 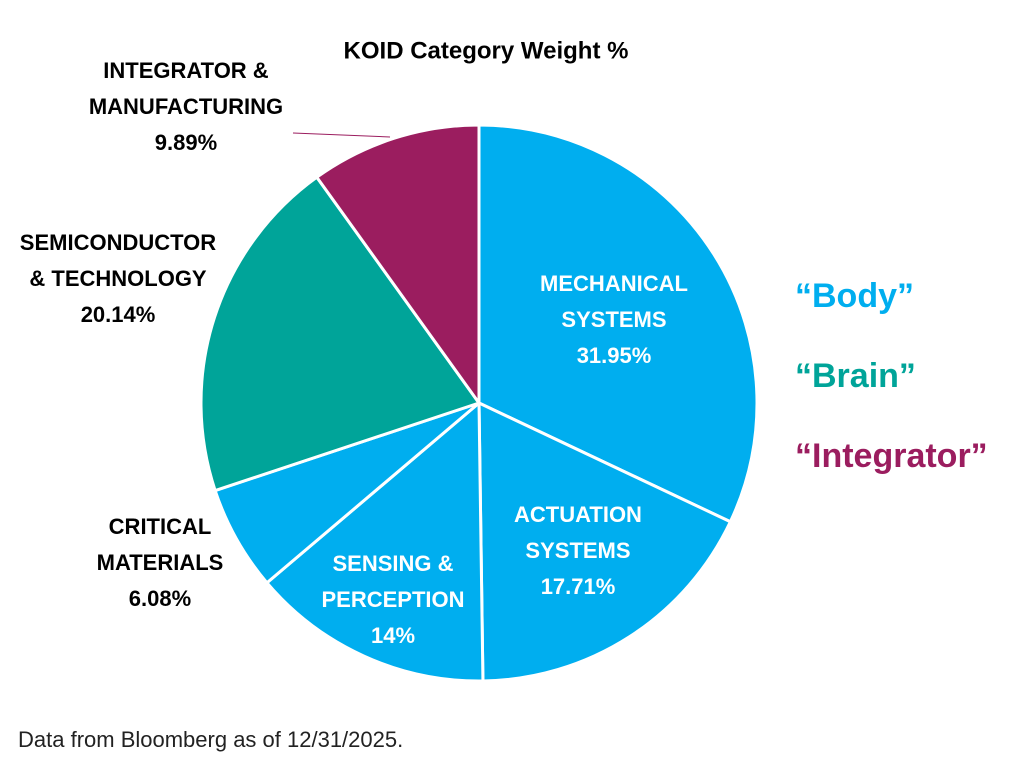 What do you see at coordinates (392, 581) in the screenshot?
I see `slice-label: SENSING & PERCEPTION` at bounding box center [392, 581].